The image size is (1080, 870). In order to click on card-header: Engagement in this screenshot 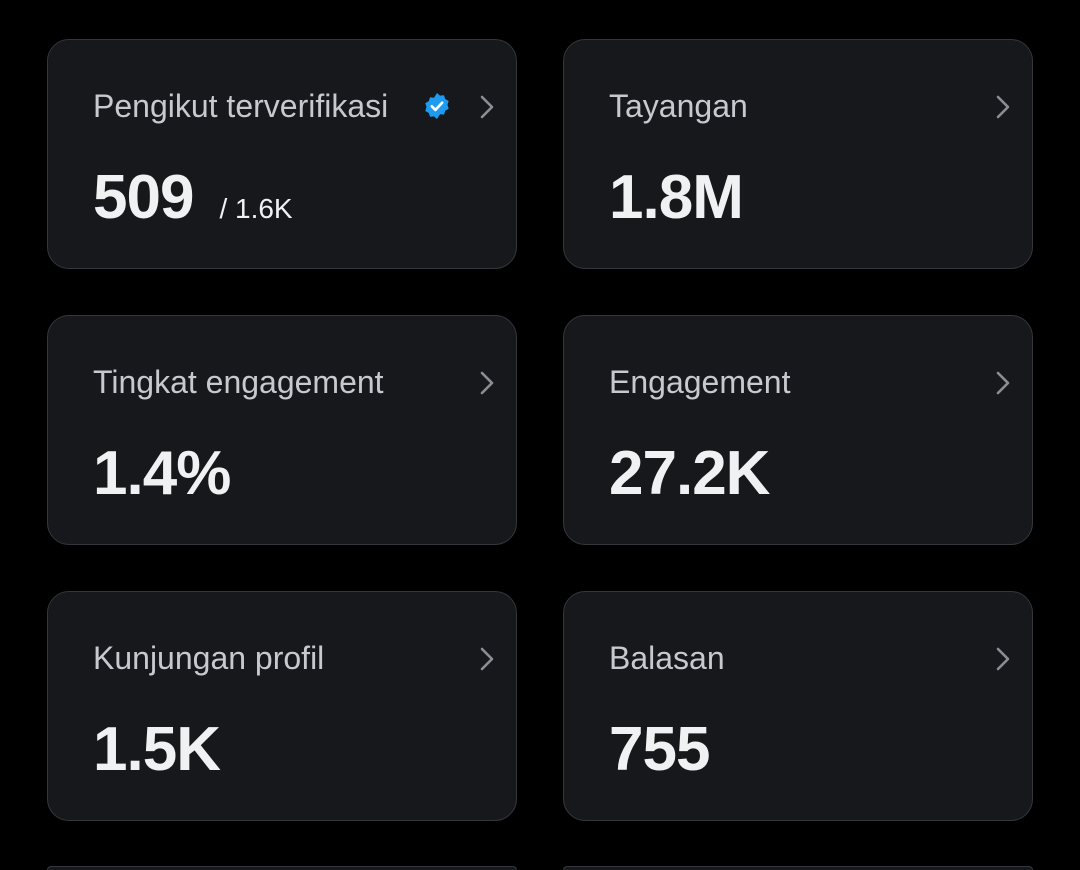, I will do `click(794, 382)`.